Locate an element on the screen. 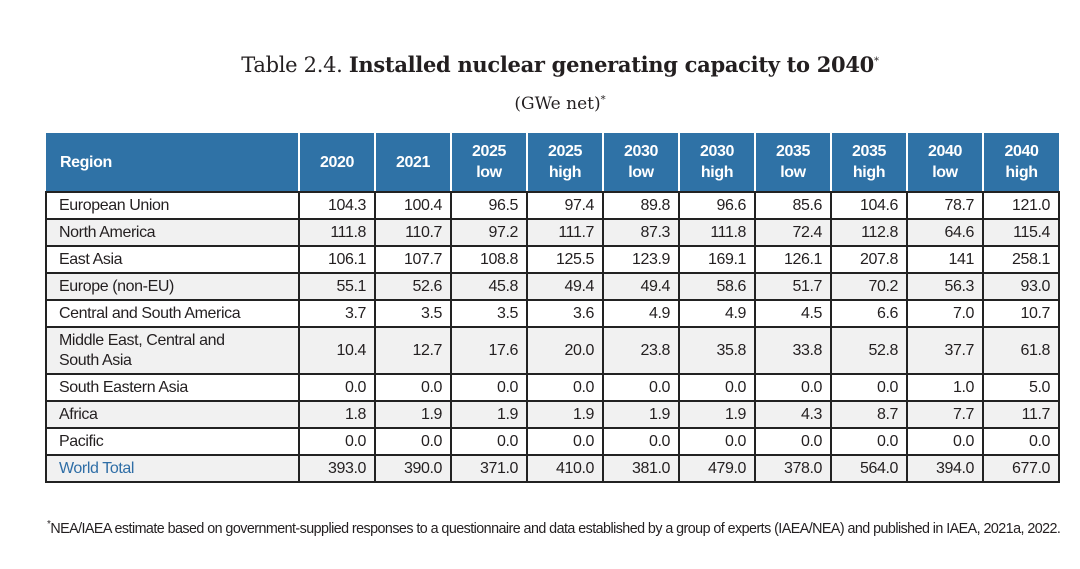  value-cell: 6.6 is located at coordinates (869, 313).